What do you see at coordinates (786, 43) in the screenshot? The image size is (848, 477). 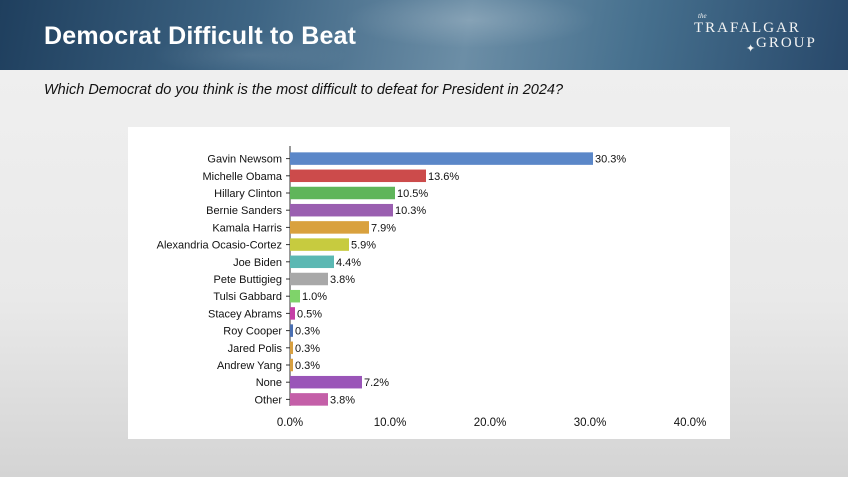 I see `logo-line-2: GROUP` at bounding box center [786, 43].